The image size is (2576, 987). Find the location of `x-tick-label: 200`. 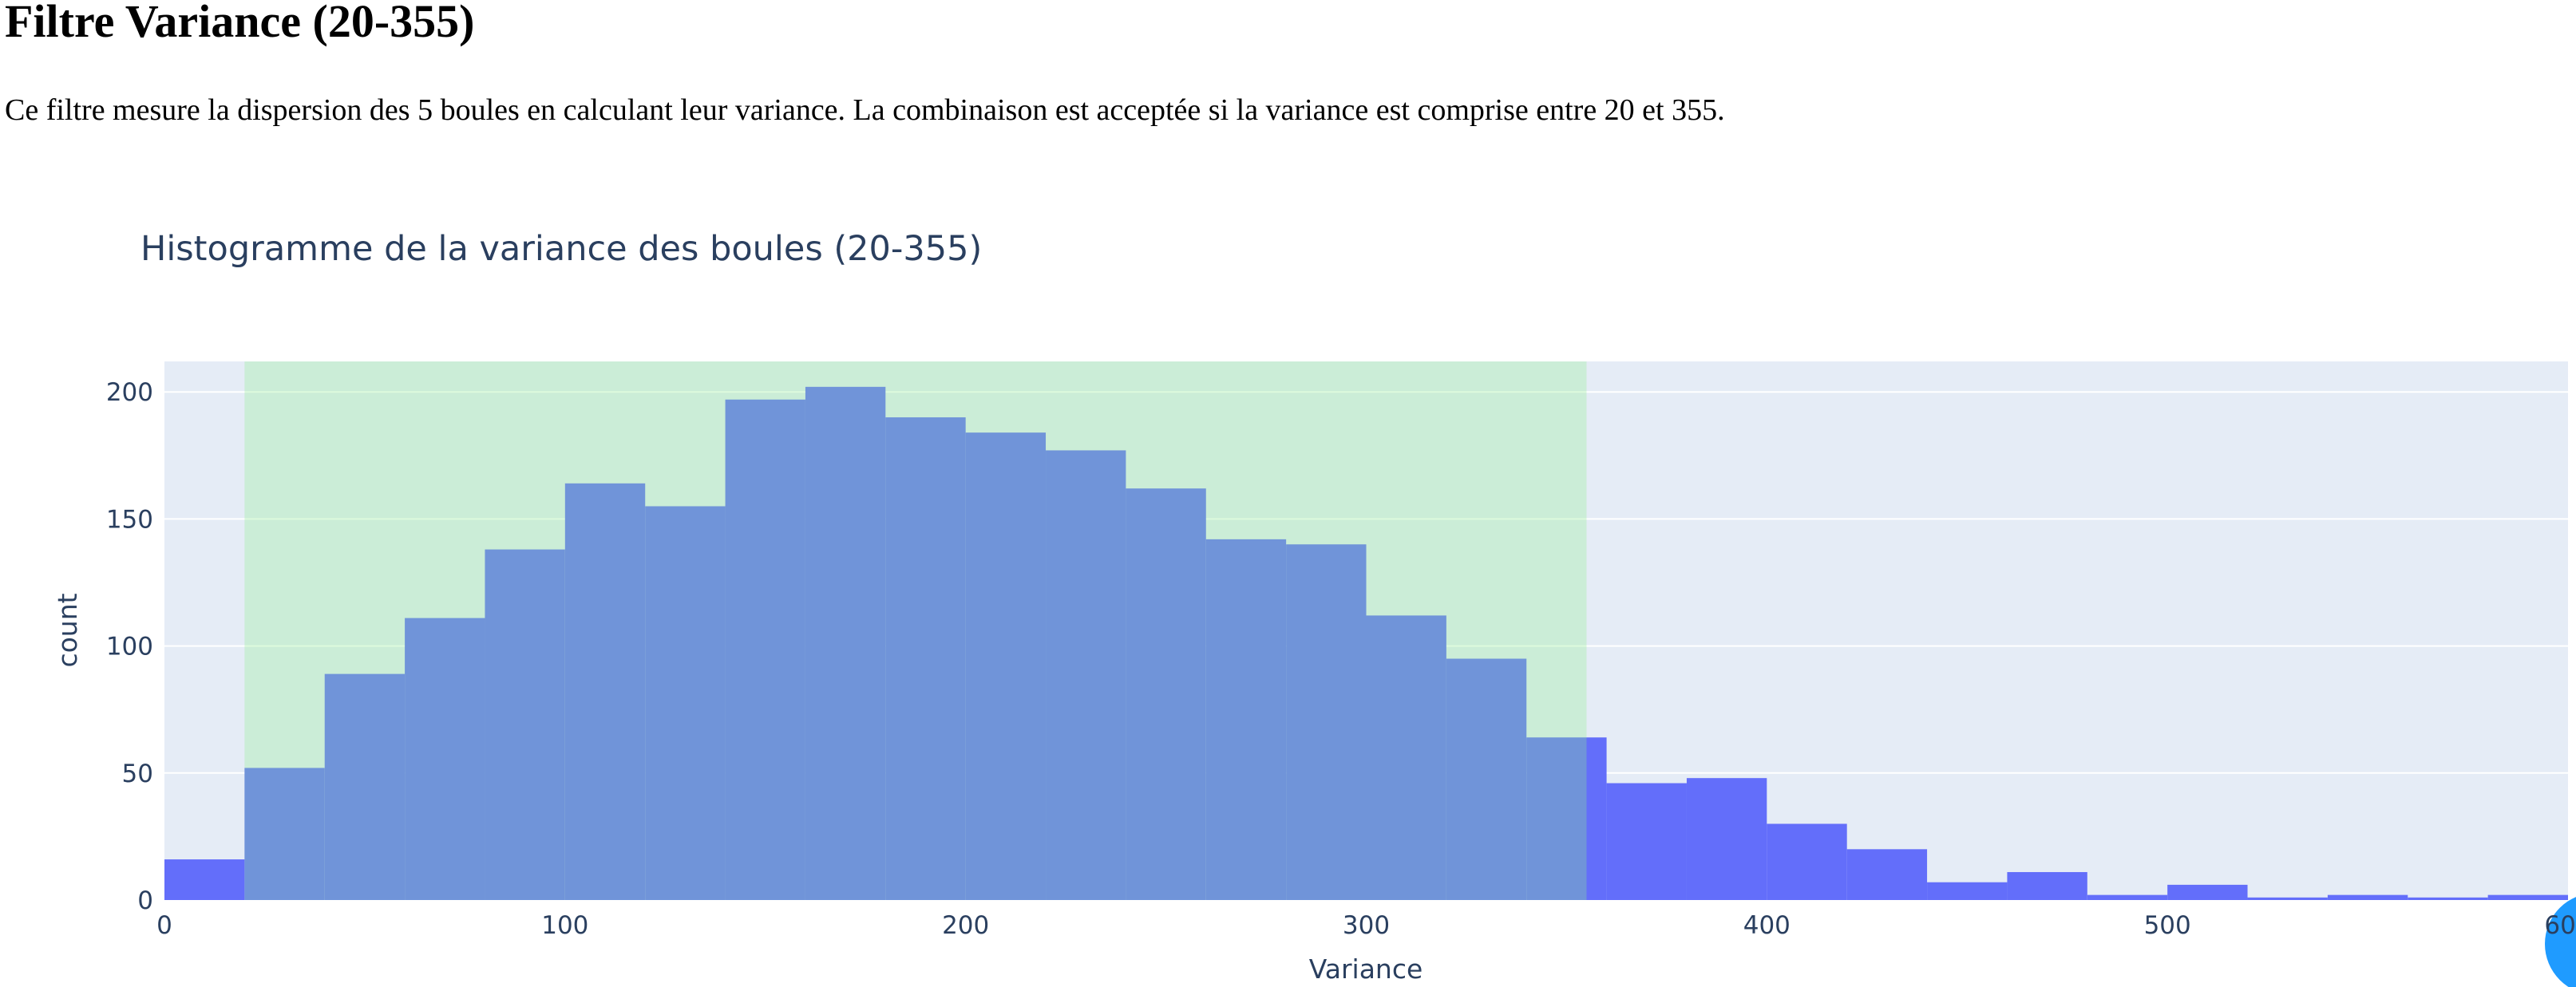

x-tick-label: 200 is located at coordinates (966, 925).